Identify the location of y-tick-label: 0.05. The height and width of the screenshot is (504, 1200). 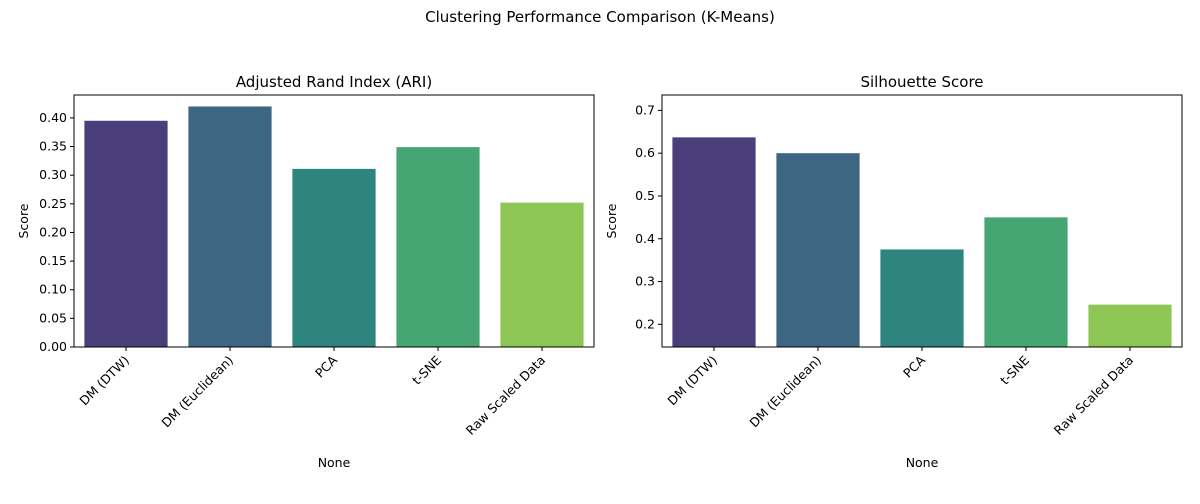
(53, 317).